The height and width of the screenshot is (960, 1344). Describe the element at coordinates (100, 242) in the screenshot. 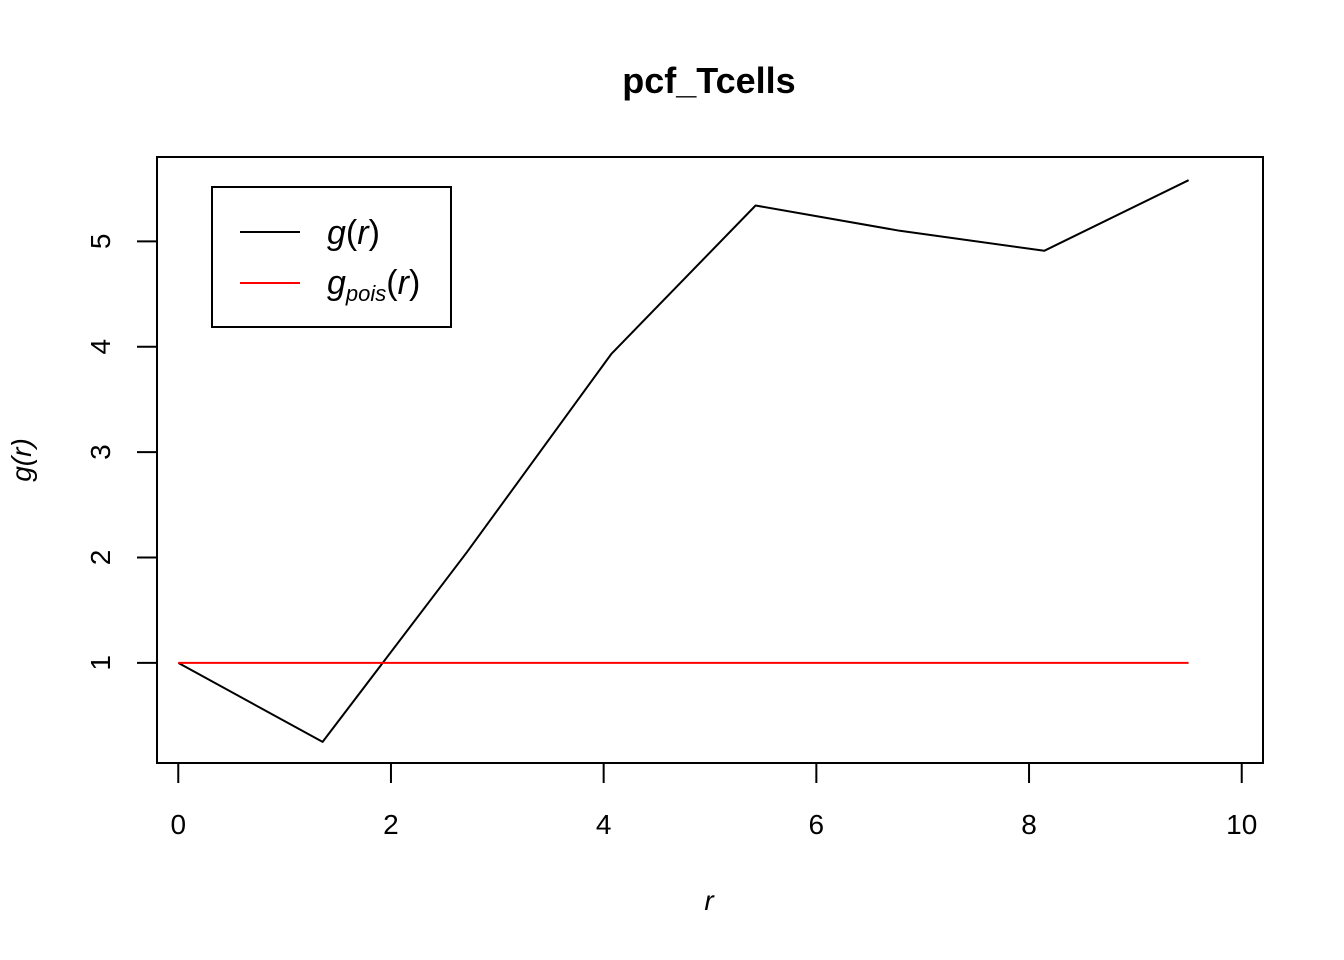

I see `y-tick-label: 5` at that location.